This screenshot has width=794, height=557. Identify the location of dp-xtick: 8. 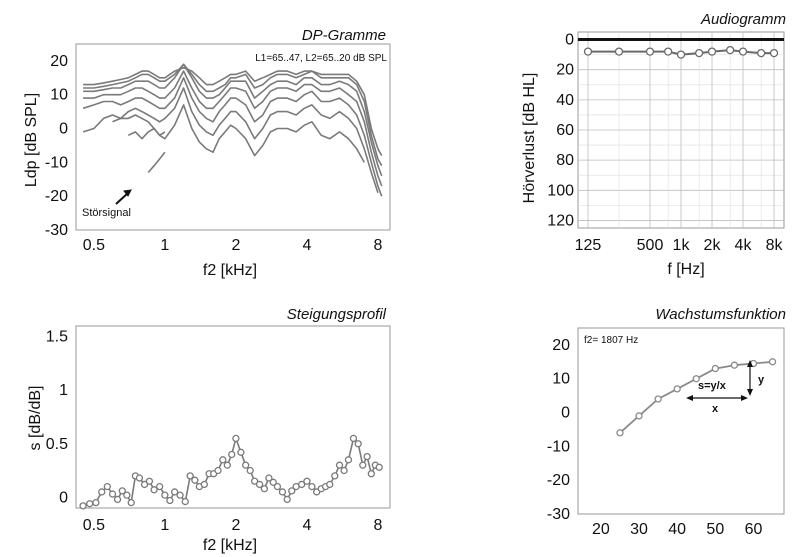
(377, 245).